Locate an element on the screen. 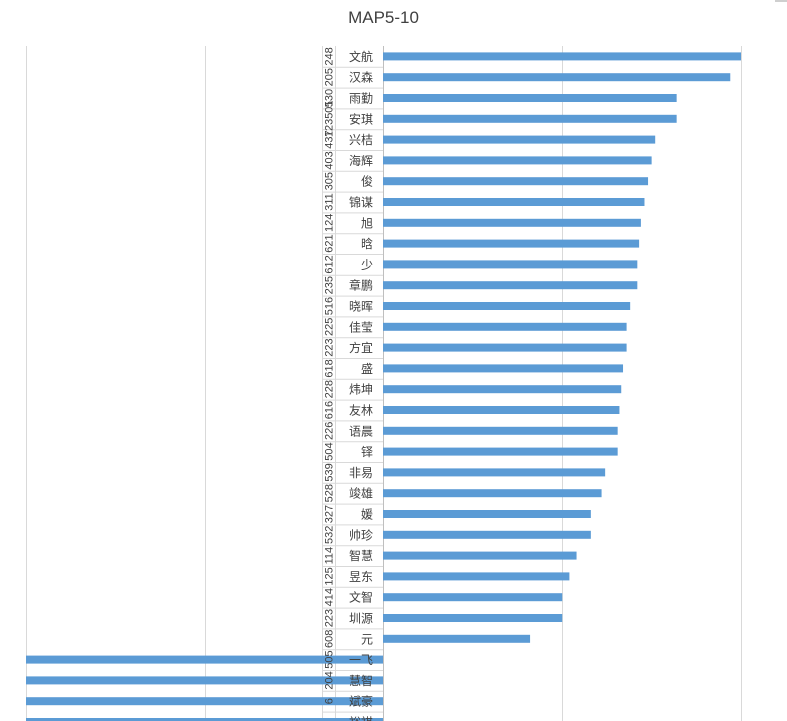 This screenshot has width=787, height=721. category-name-label: 铎 is located at coordinates (367, 452).